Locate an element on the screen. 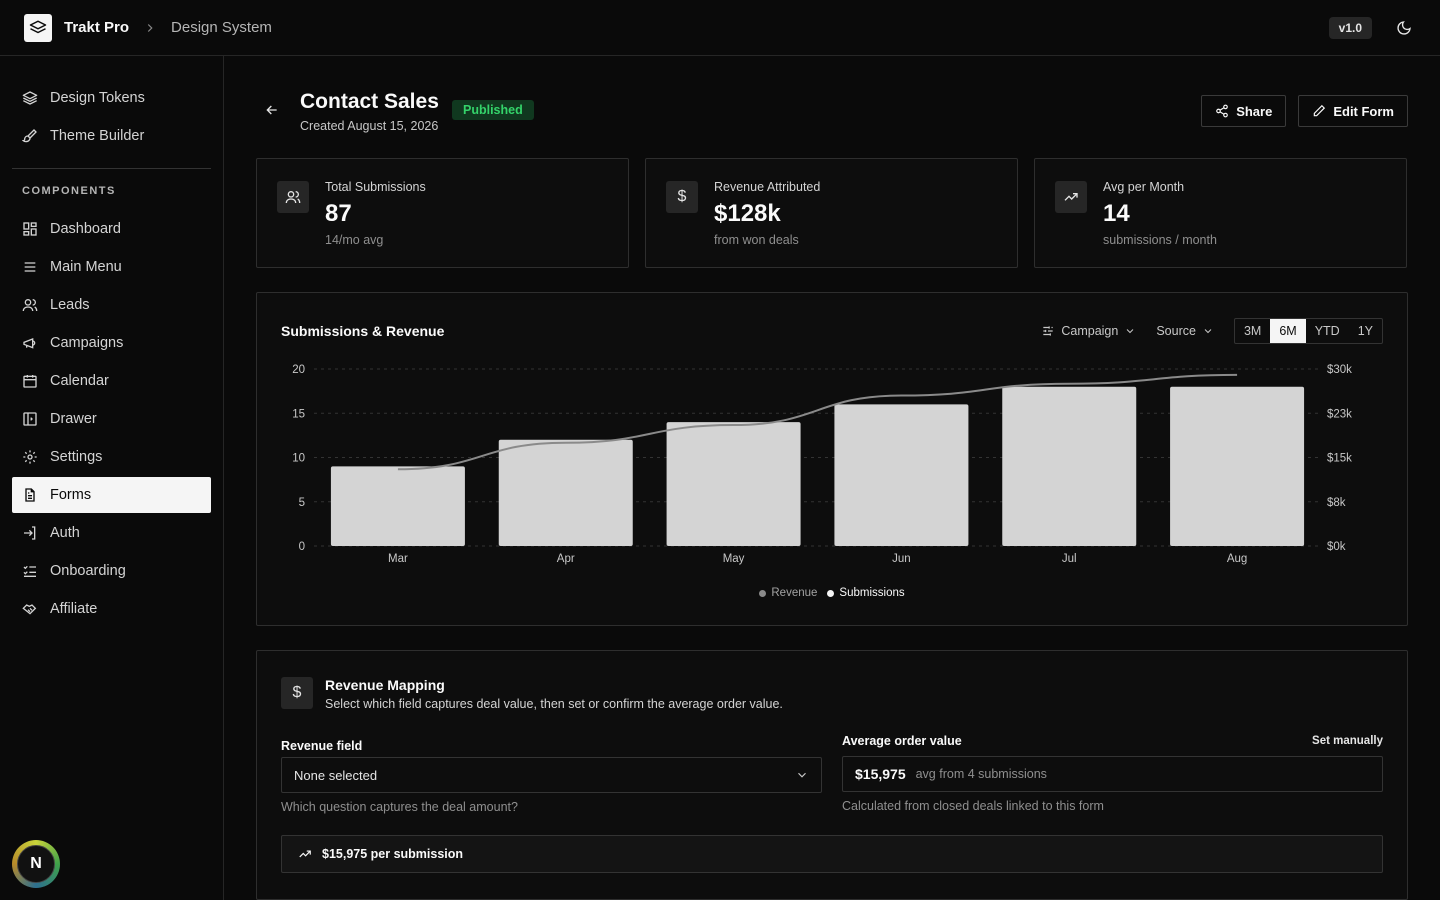 The width and height of the screenshot is (1440, 900). brand-name: Trakt Pro is located at coordinates (97, 27).